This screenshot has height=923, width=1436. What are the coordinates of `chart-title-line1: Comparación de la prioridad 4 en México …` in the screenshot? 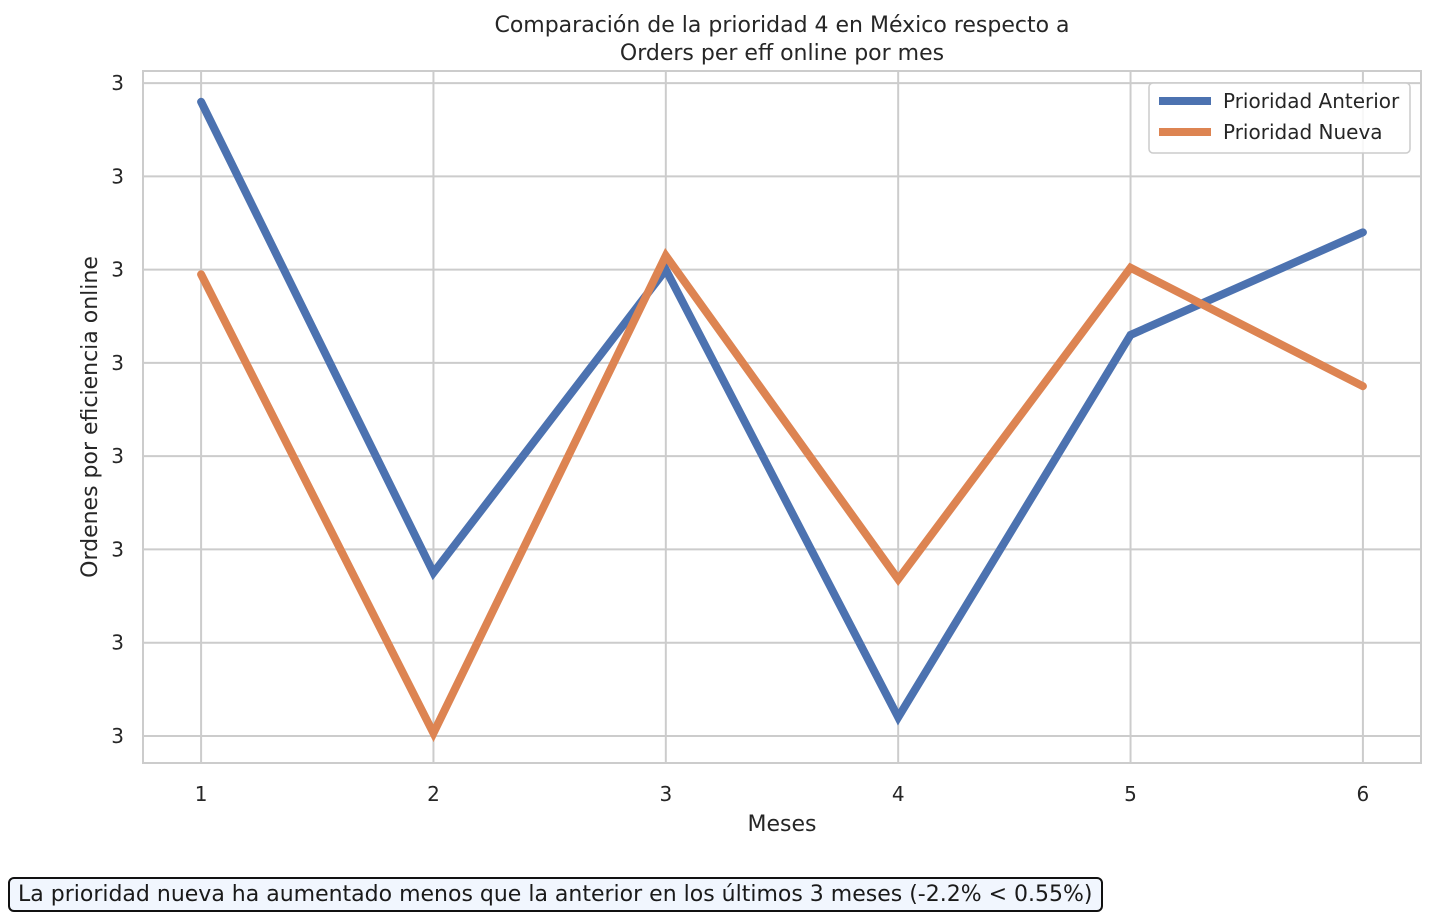 It's located at (781, 25).